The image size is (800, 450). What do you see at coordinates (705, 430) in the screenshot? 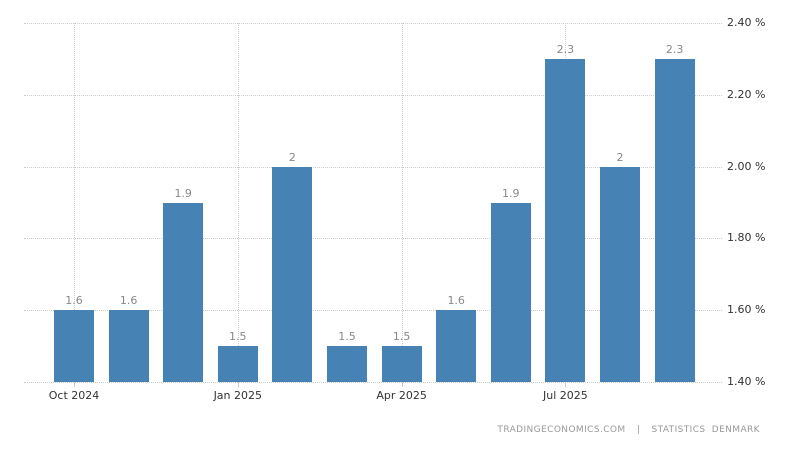
I see `footer-provider: STATISTICS DENMARK` at bounding box center [705, 430].